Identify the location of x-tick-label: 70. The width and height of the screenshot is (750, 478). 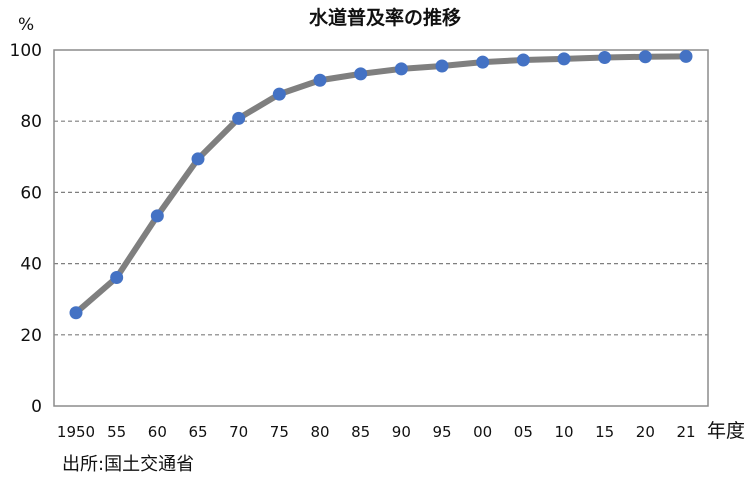
(238, 432).